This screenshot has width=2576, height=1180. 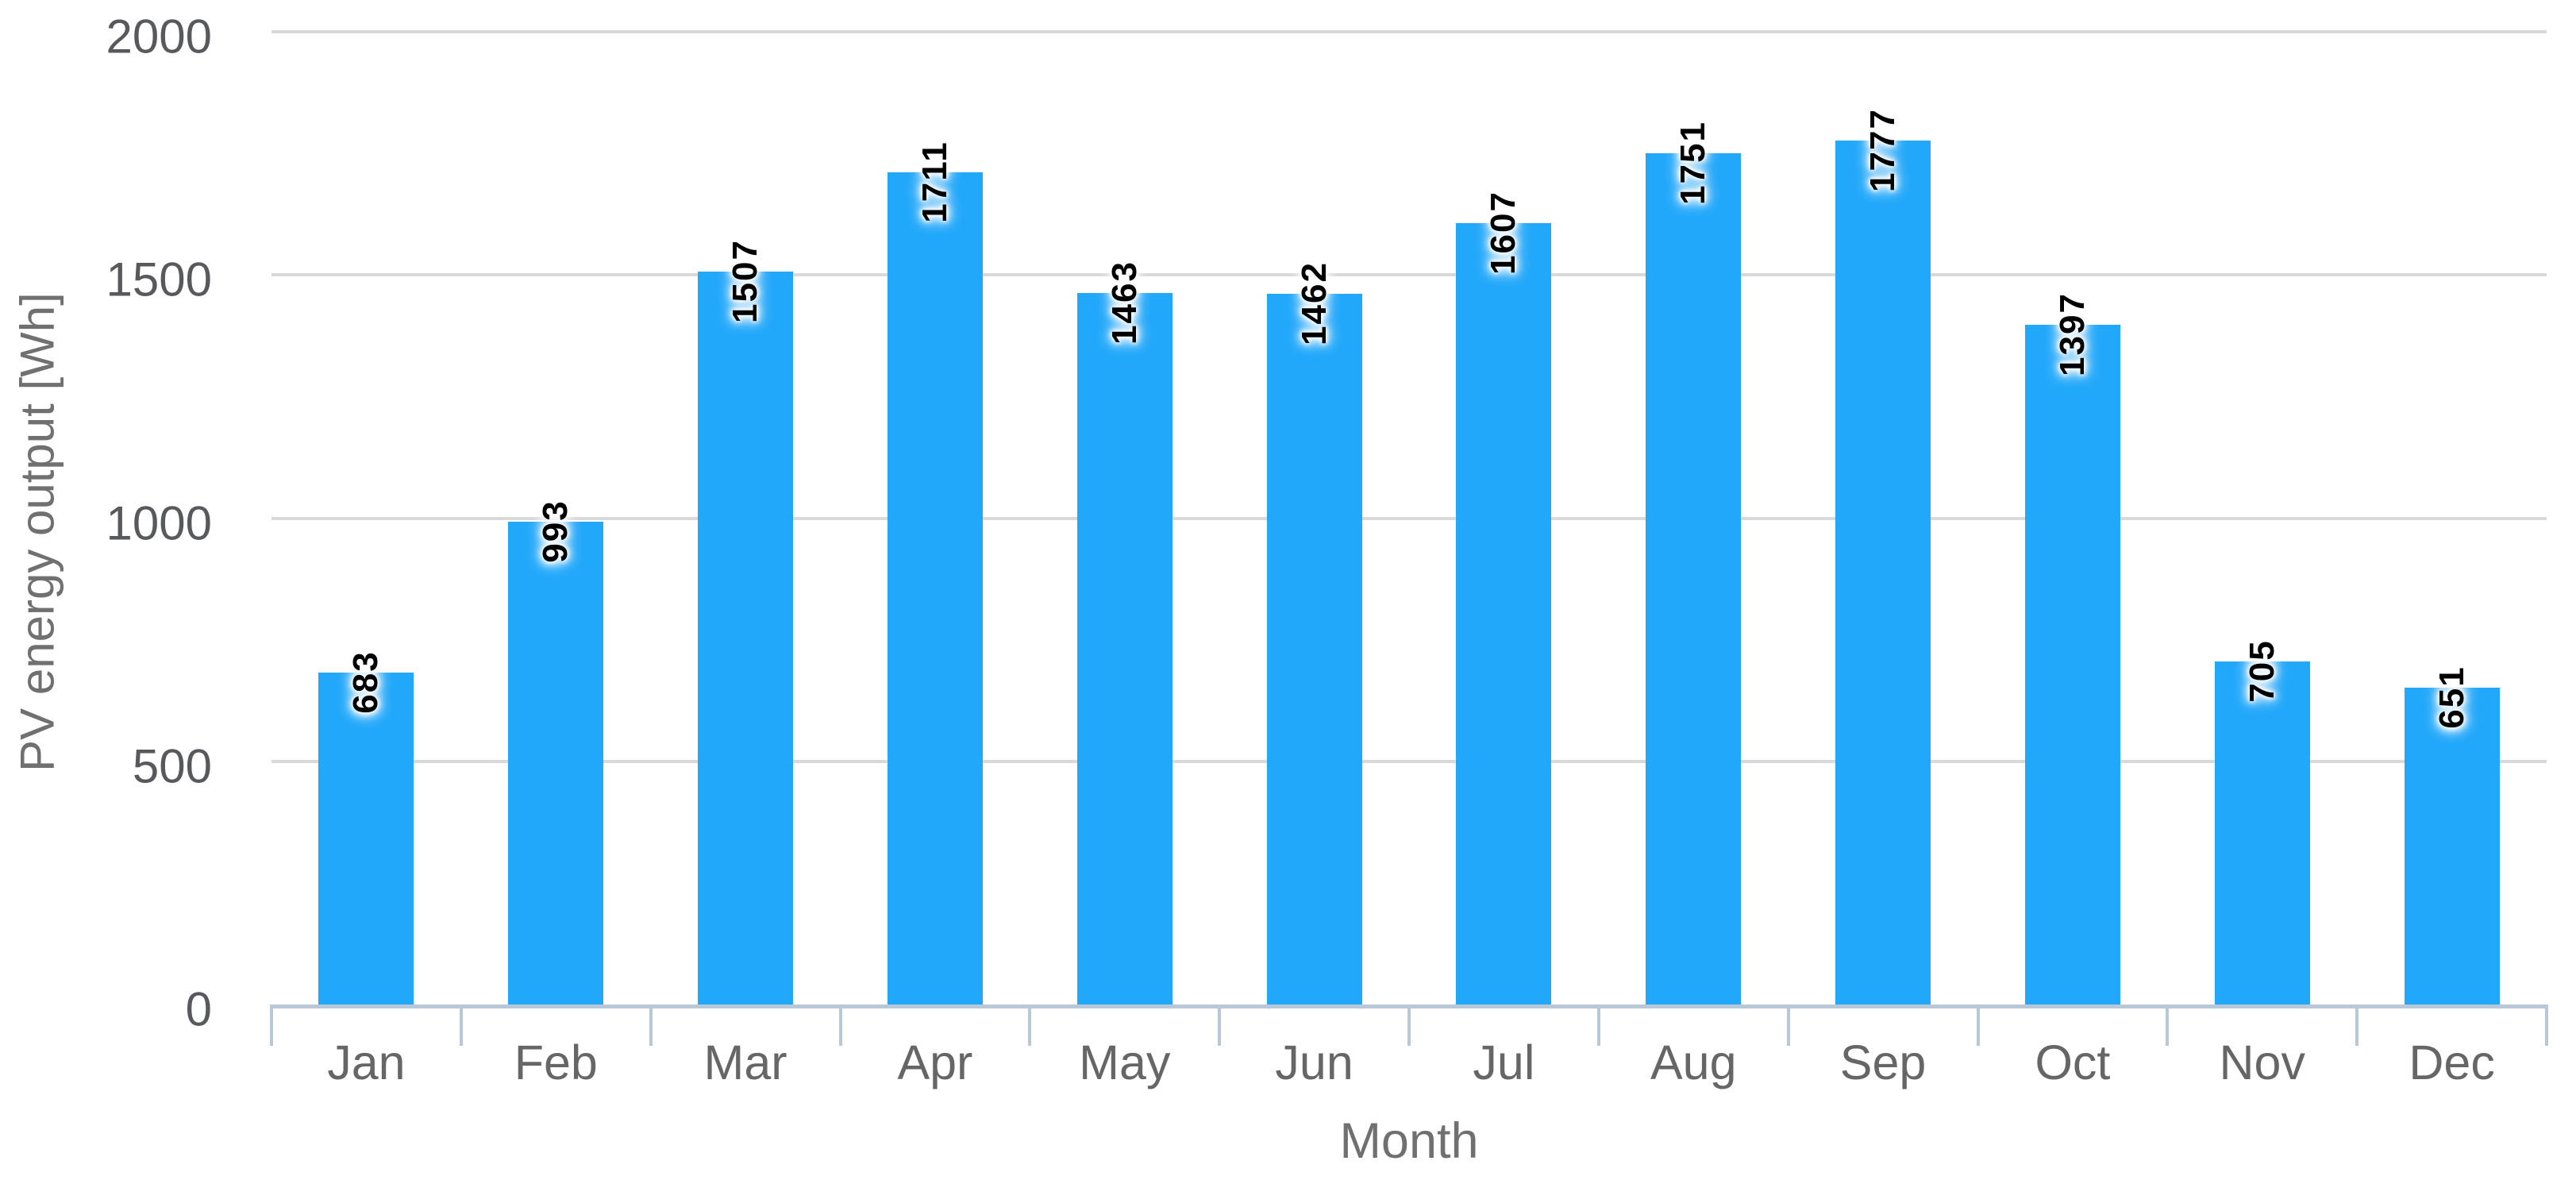 I want to click on bar-value-label-nov: 705, so click(x=2261, y=671).